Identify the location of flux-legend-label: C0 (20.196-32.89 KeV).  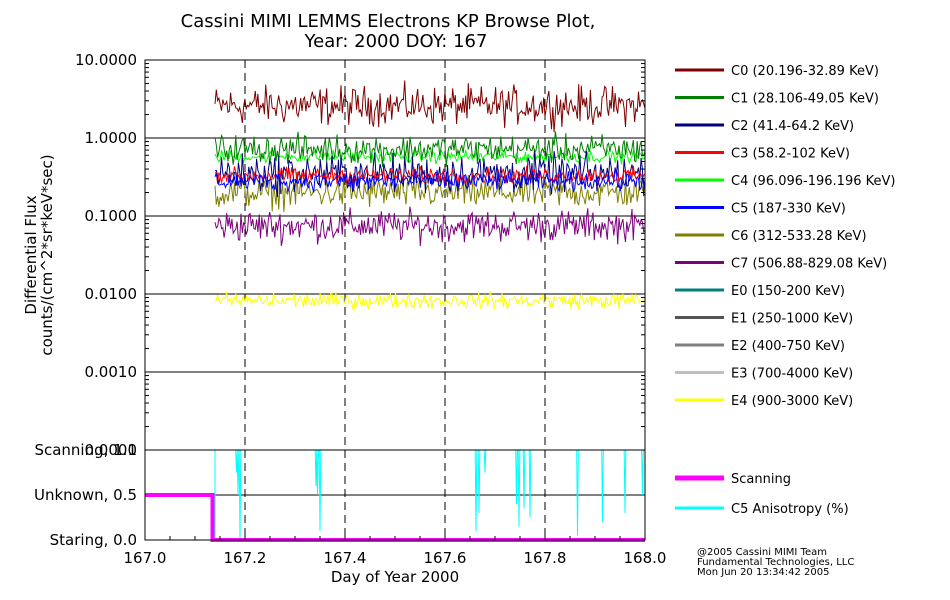
(805, 71).